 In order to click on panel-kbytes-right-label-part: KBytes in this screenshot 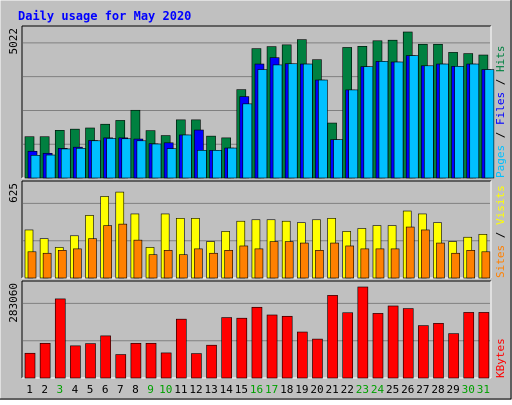, I will do `click(500, 358)`.